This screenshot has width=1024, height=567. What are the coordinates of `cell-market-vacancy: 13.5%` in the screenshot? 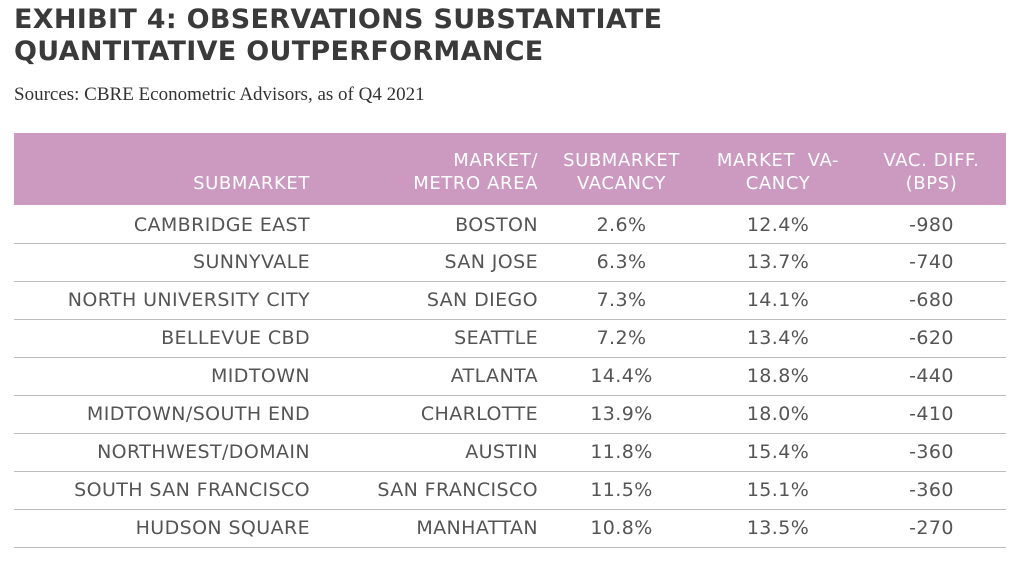 It's located at (778, 528).